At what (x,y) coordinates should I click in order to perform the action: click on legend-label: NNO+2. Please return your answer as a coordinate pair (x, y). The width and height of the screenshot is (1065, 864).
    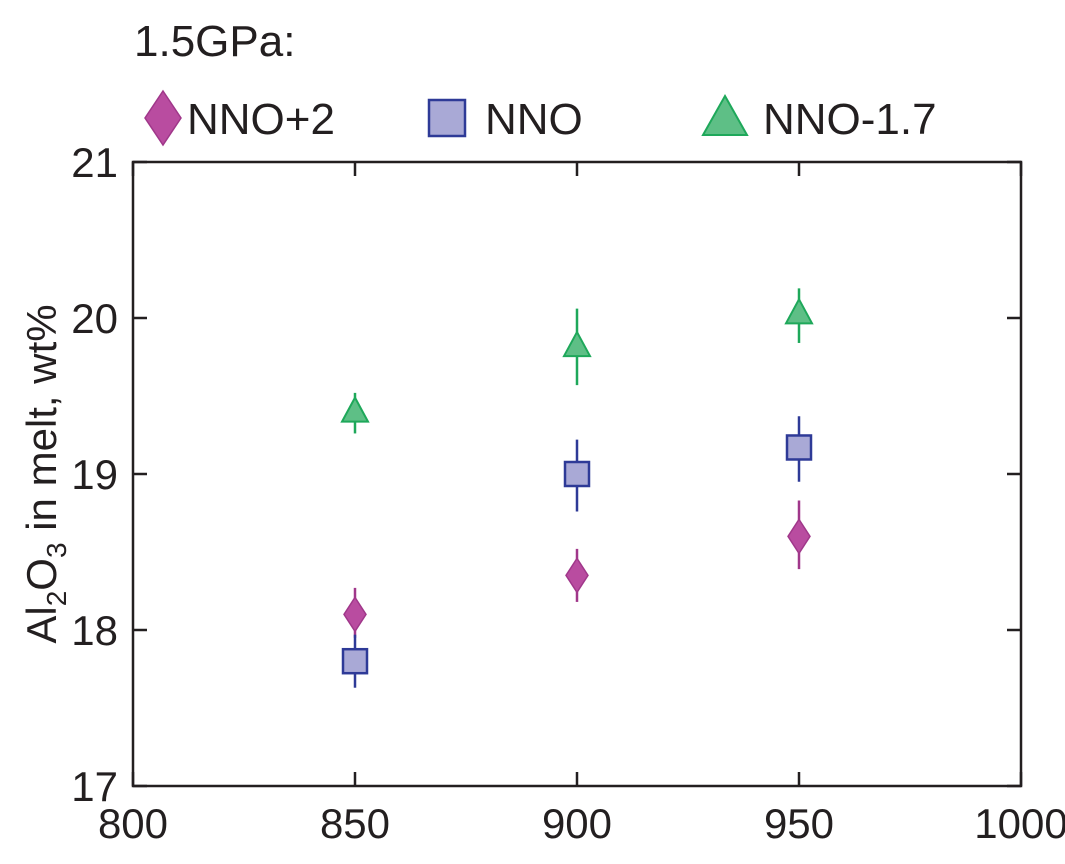
    Looking at the image, I should click on (261, 119).